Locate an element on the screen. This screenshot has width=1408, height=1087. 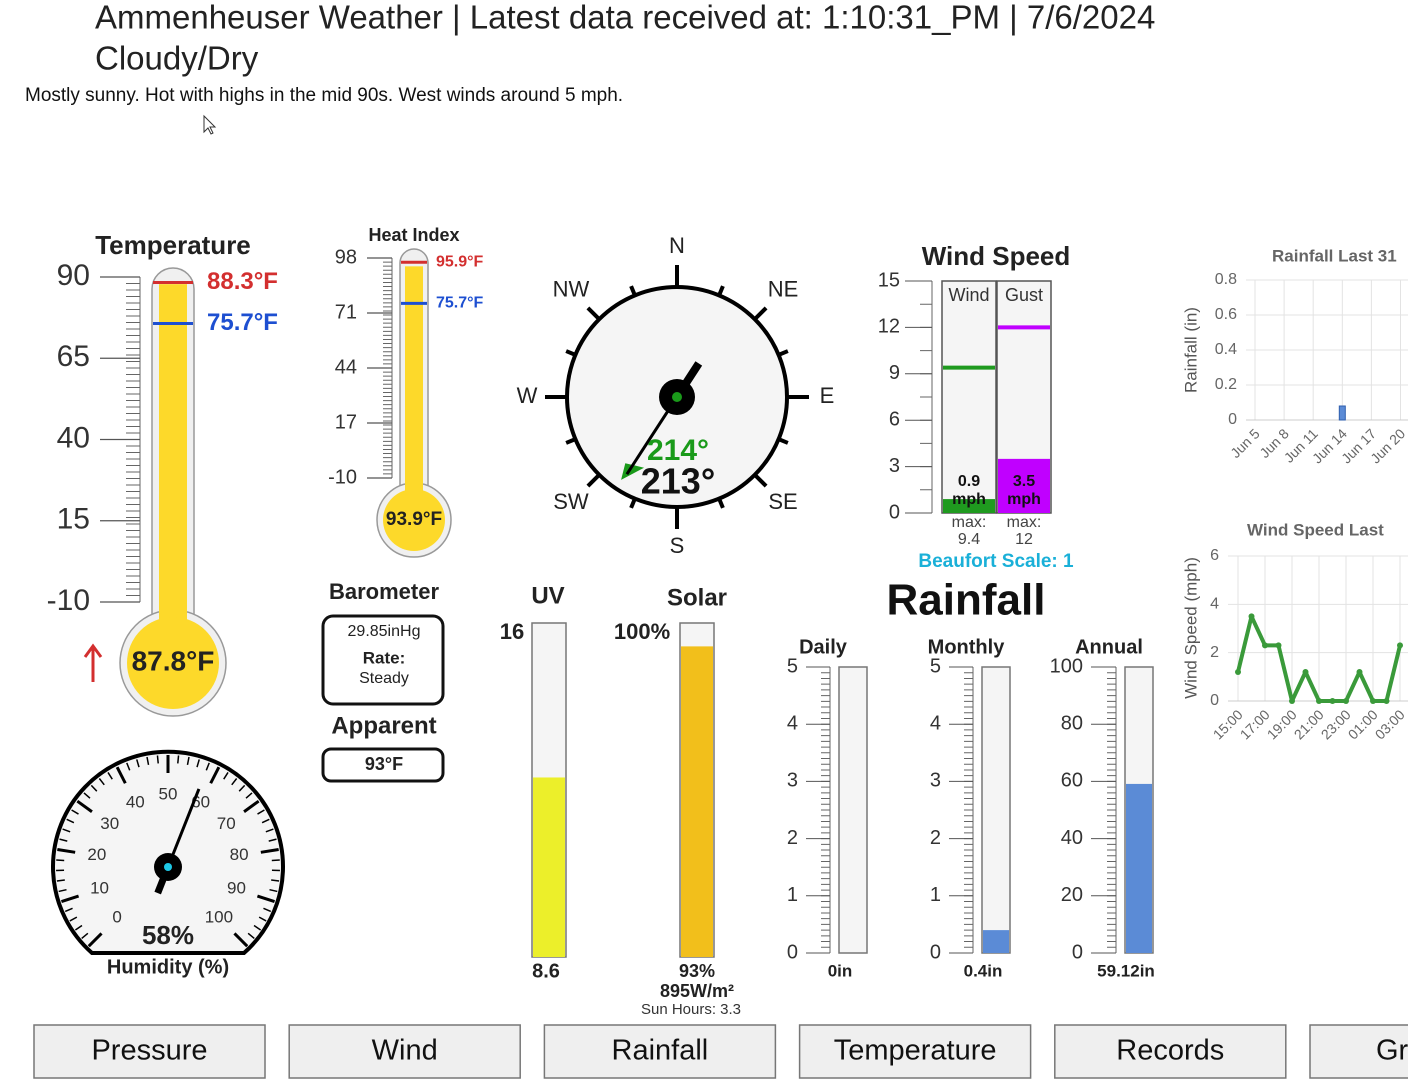
nav-button-label: Records is located at coordinates (1170, 1051).